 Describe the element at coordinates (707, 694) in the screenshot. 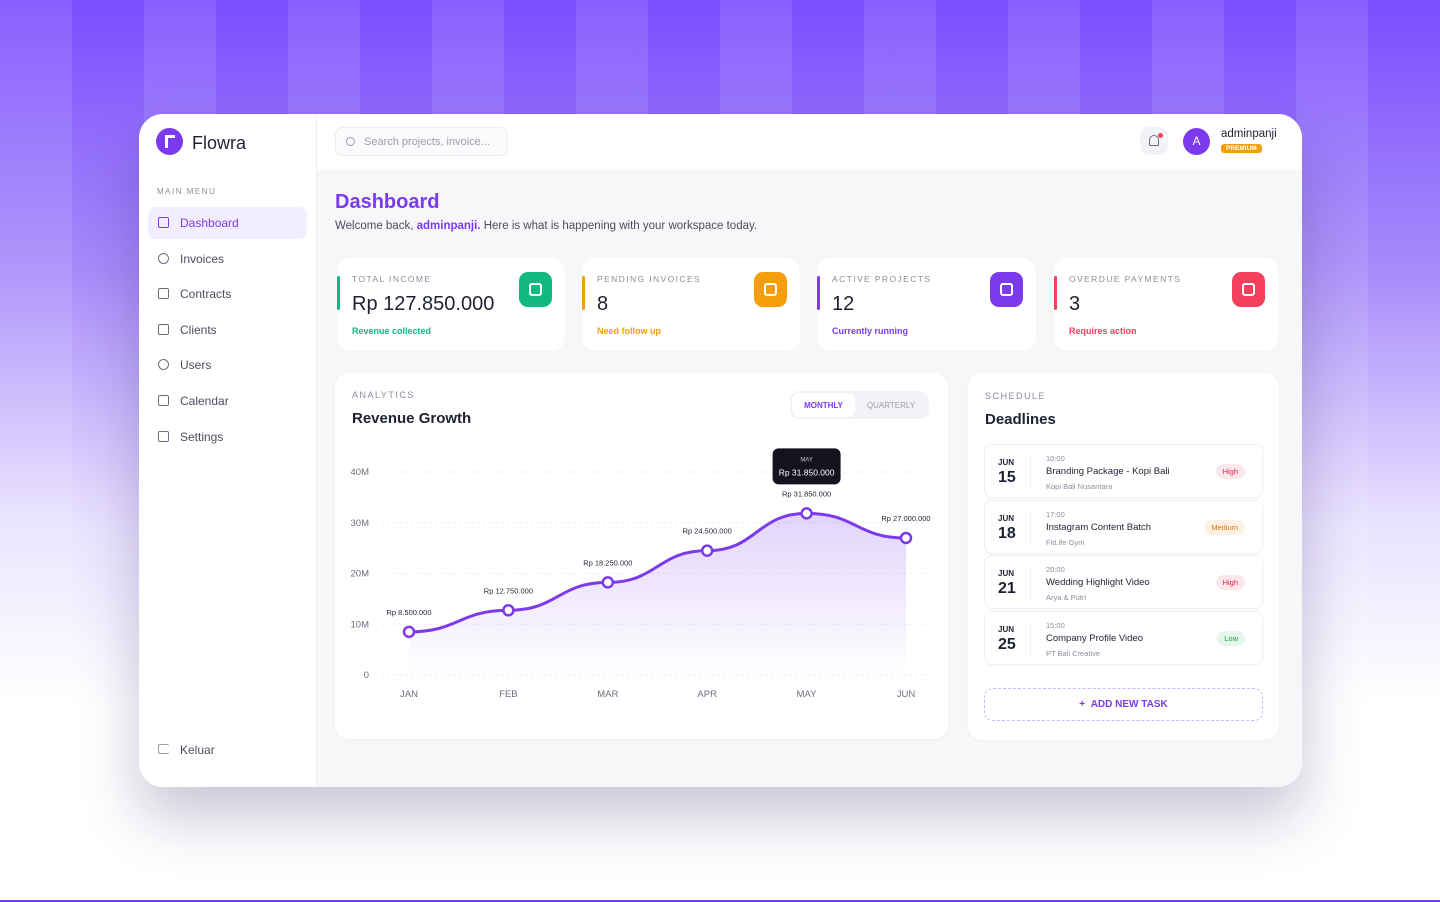

I see `x-tick-label: APR` at that location.